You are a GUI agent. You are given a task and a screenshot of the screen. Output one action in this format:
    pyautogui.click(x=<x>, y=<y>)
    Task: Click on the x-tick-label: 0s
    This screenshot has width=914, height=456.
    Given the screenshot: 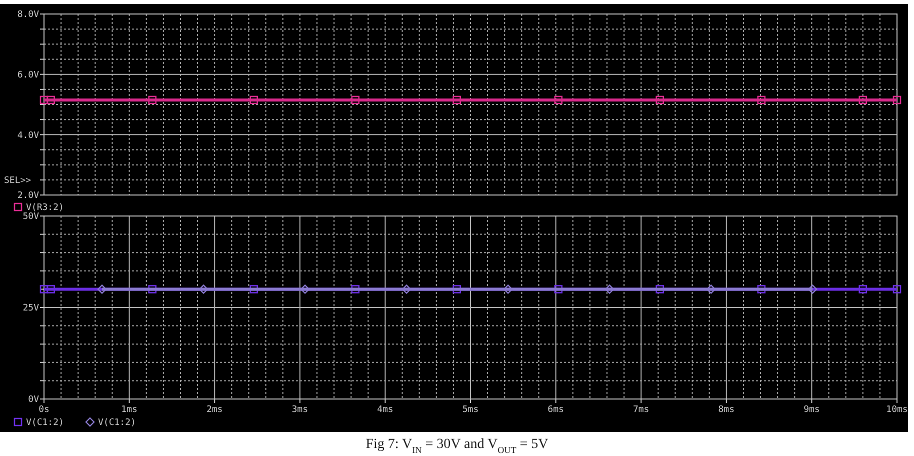 What is the action you would take?
    pyautogui.click(x=44, y=410)
    